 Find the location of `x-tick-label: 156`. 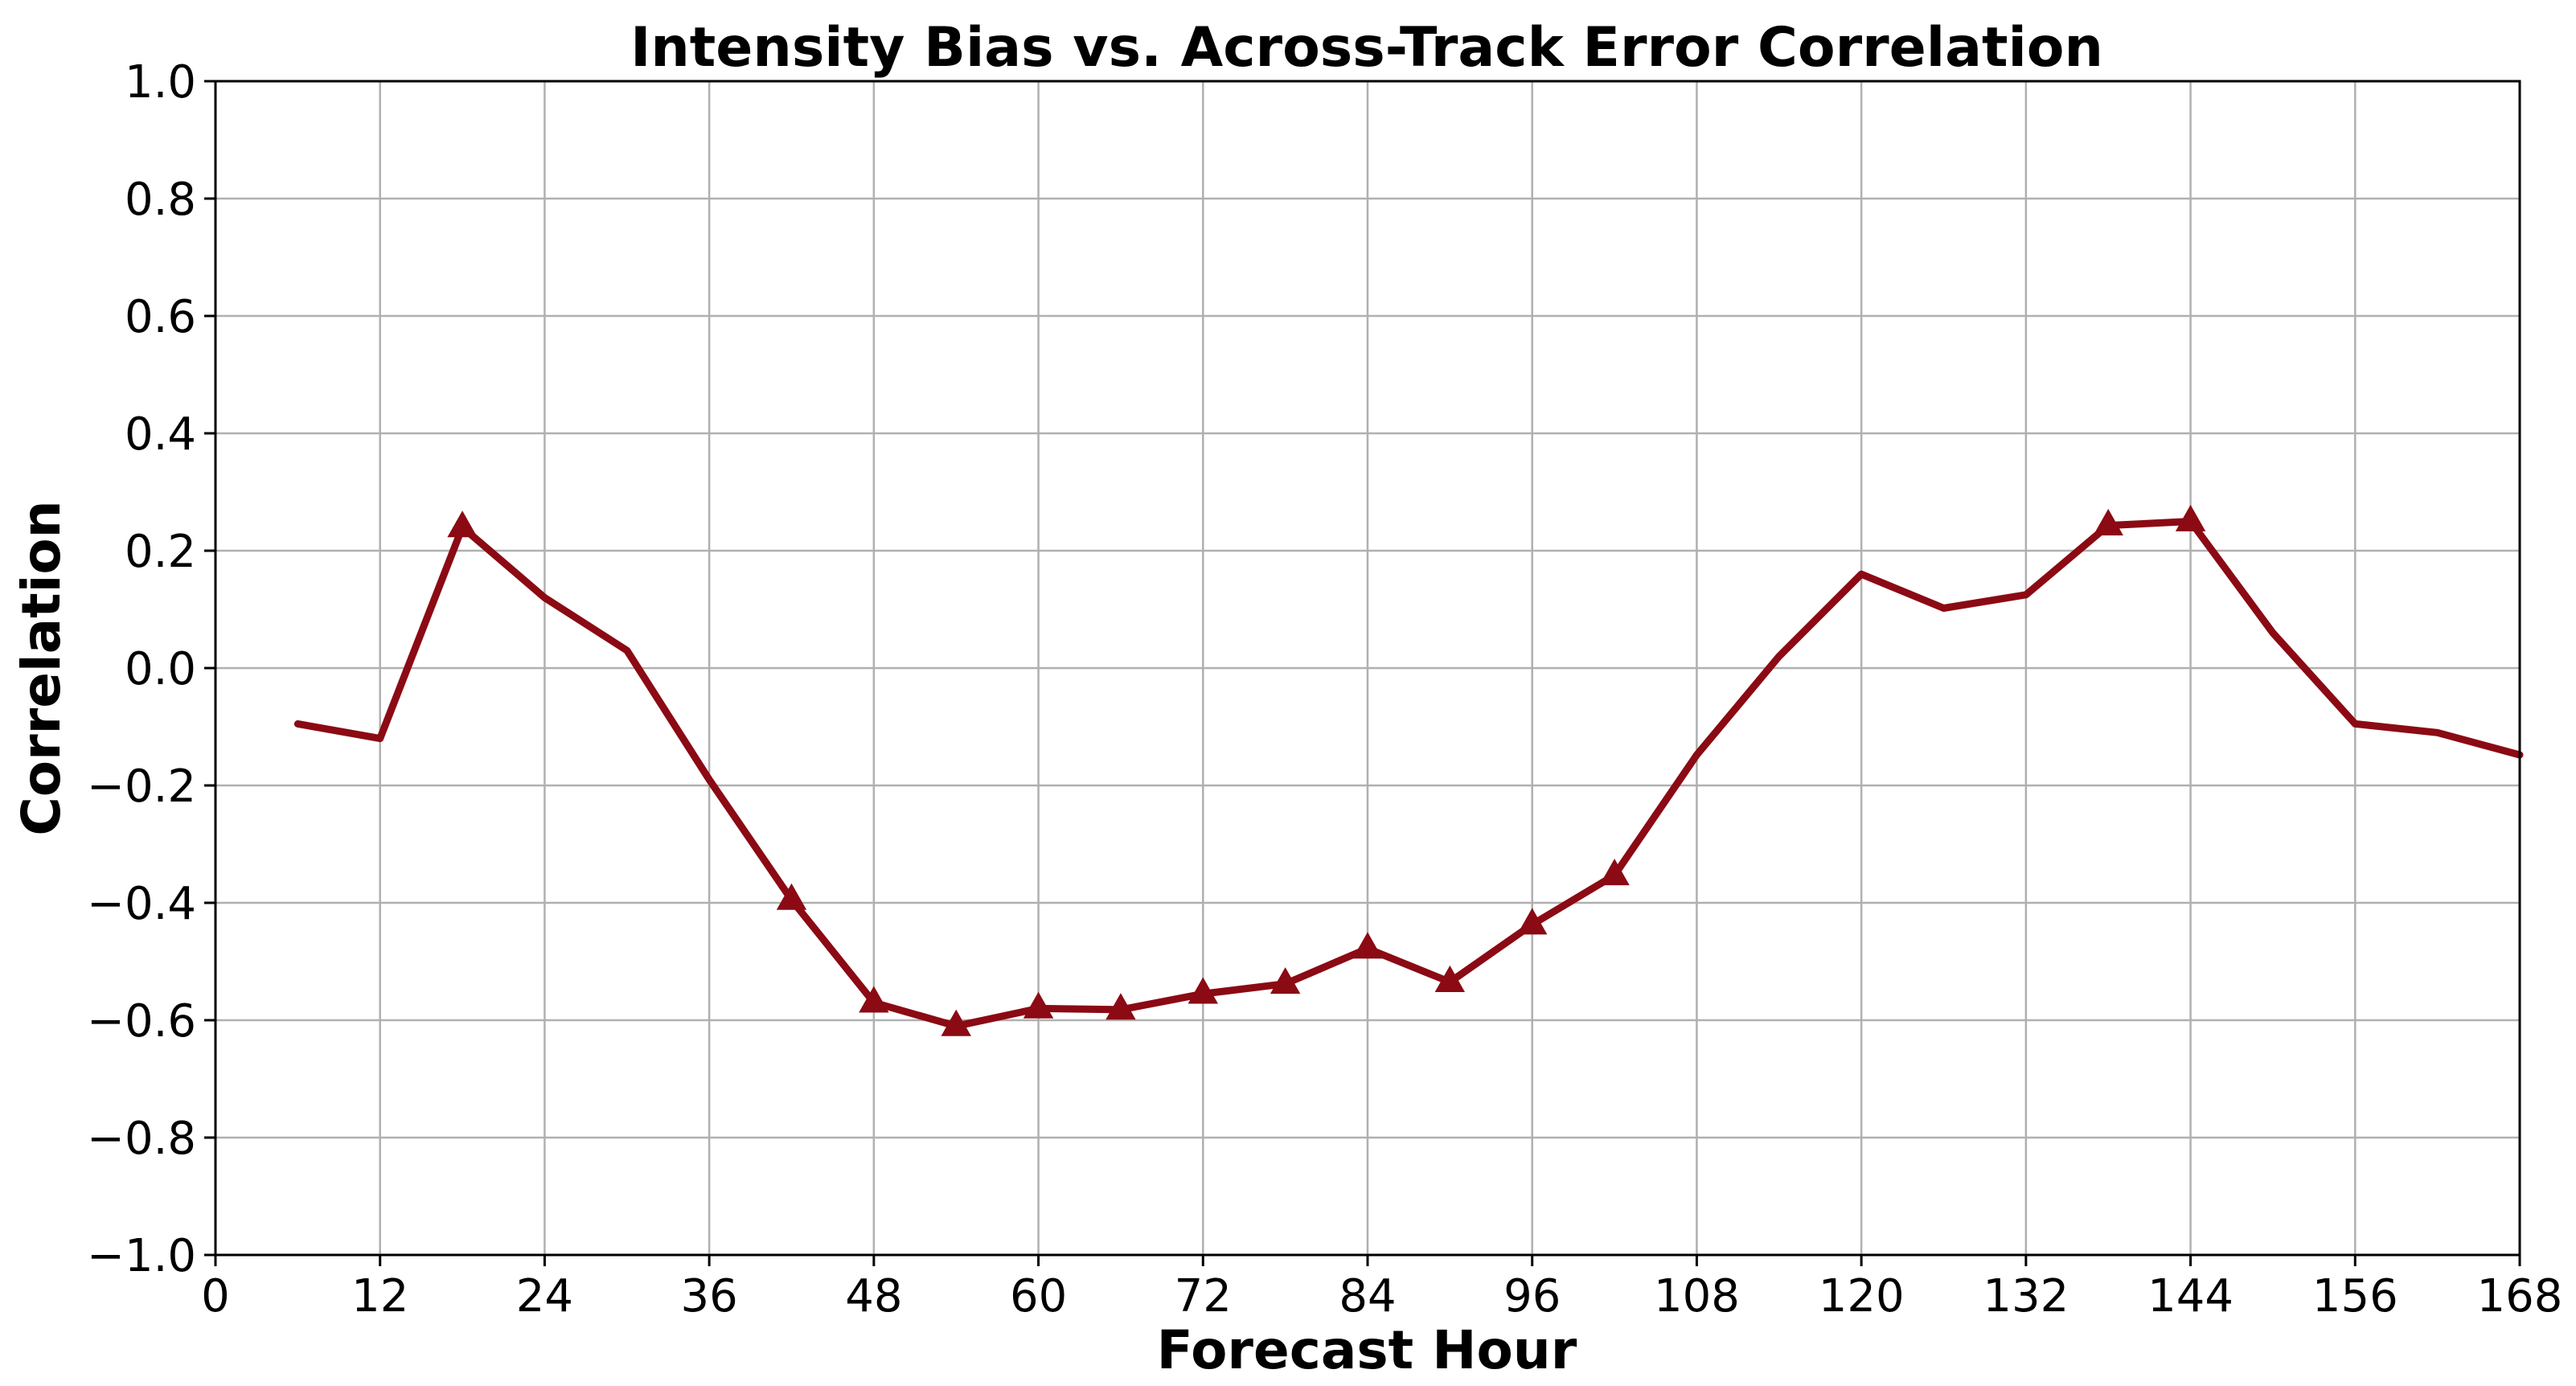

x-tick-label: 156 is located at coordinates (2355, 1296).